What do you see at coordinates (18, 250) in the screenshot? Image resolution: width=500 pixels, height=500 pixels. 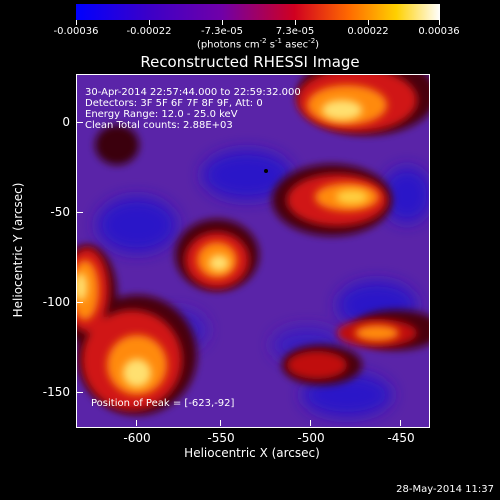 I see `y-axis-label: Heliocentric Y (arcsec)` at bounding box center [18, 250].